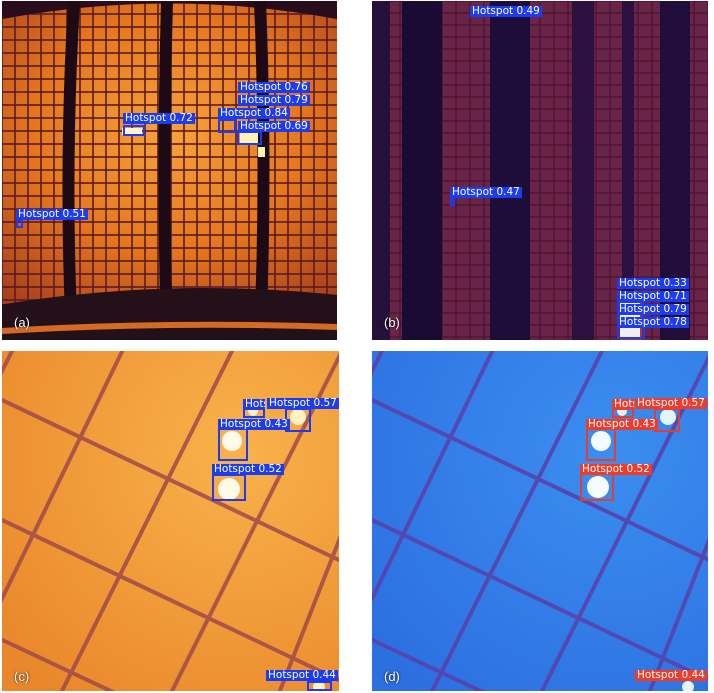  Describe the element at coordinates (392, 676) in the screenshot. I see `panel-label: (d)` at that location.